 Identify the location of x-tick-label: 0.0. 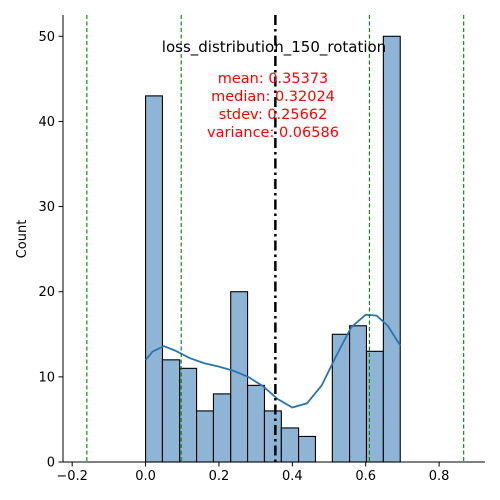
(145, 476).